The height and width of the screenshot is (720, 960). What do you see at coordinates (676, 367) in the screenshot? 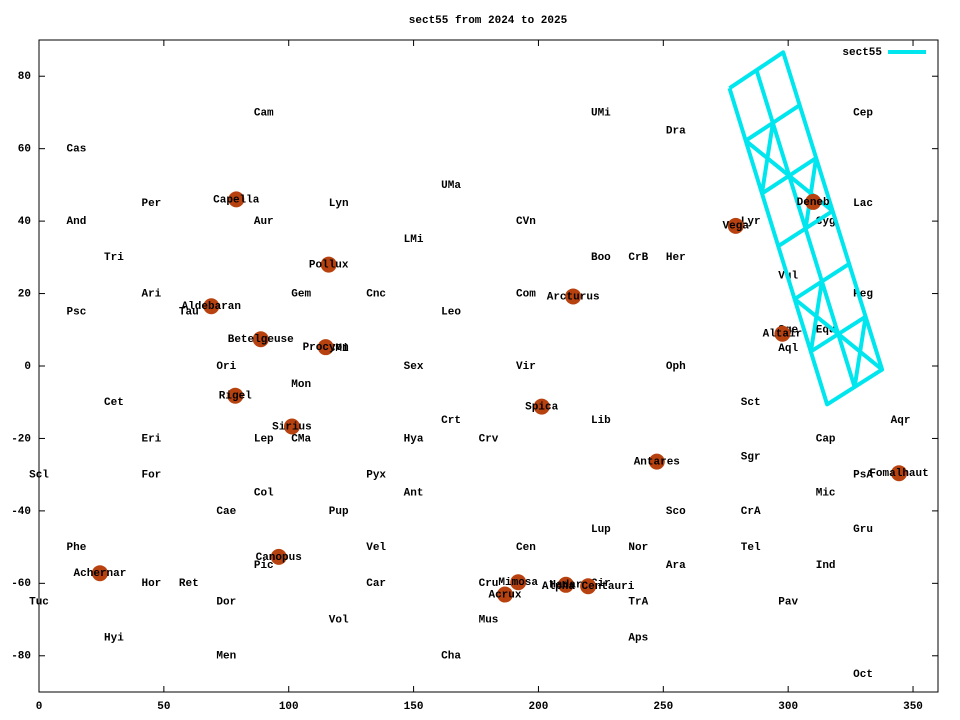
I see `constellation-label: Oph` at bounding box center [676, 367].